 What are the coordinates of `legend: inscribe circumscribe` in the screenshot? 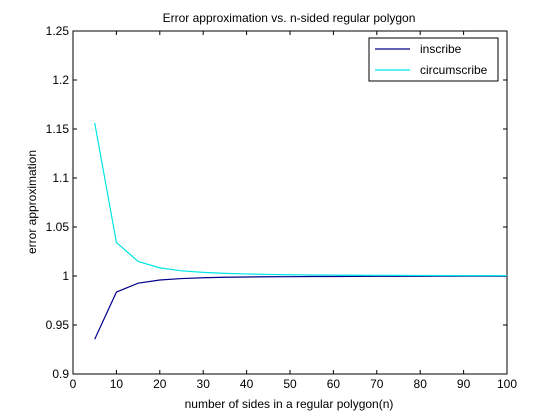 It's located at (433, 59).